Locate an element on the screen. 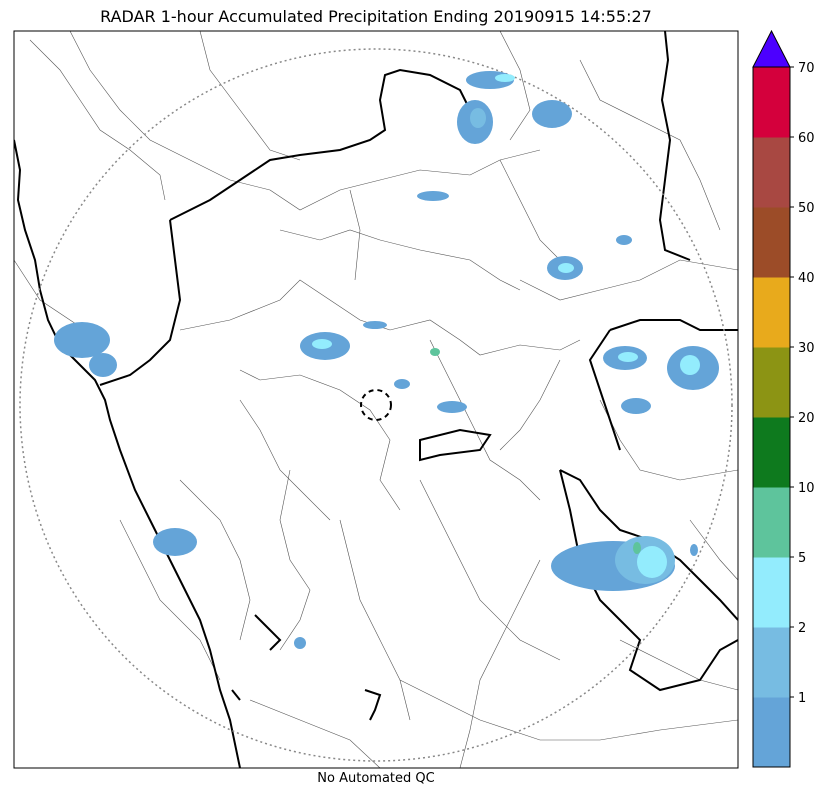 Image resolution: width=825 pixels, height=797 pixels. qc-note: No Automated QC is located at coordinates (376, 778).